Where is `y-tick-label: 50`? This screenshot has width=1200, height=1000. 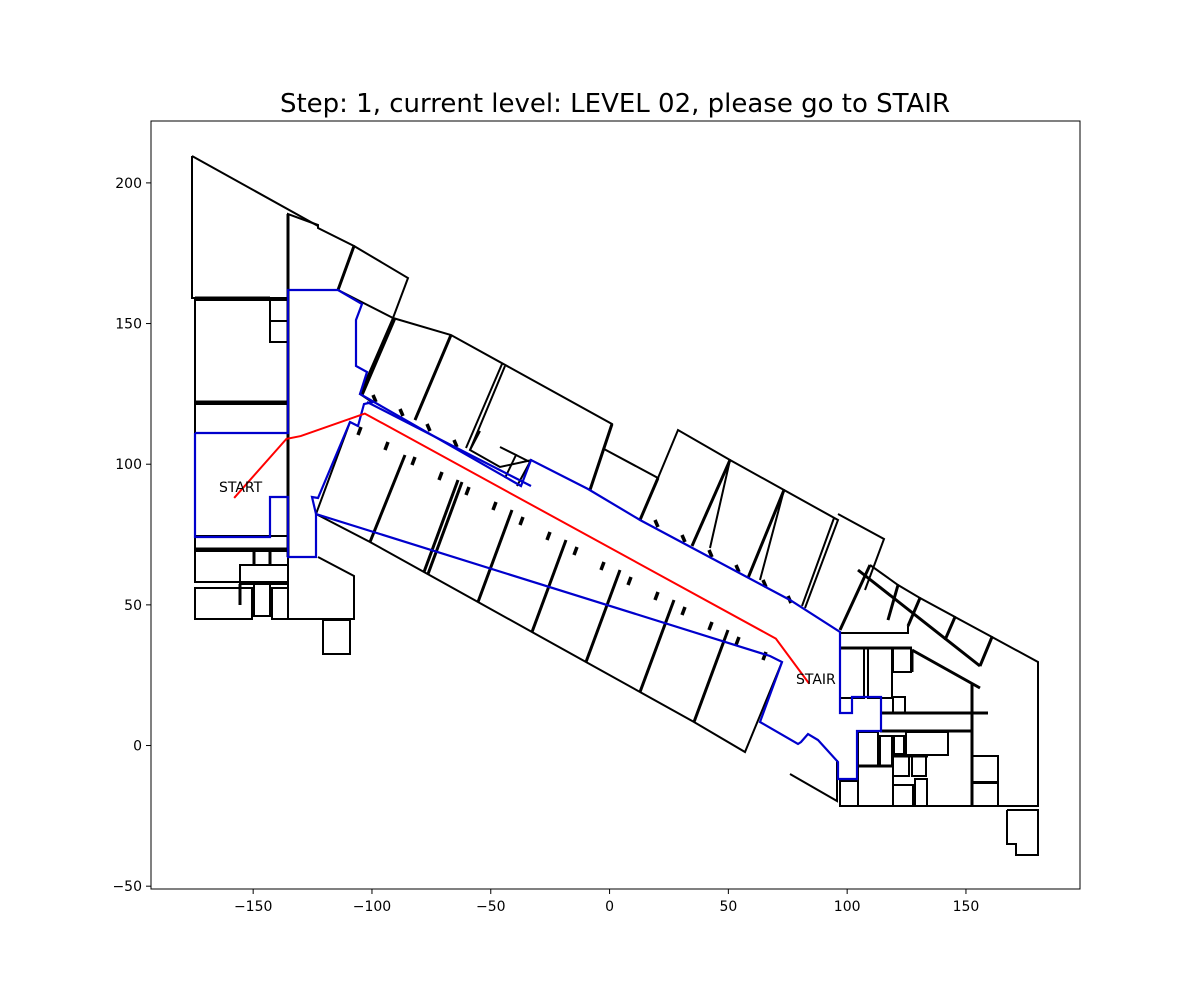
y-tick-label: 50 is located at coordinates (133, 606).